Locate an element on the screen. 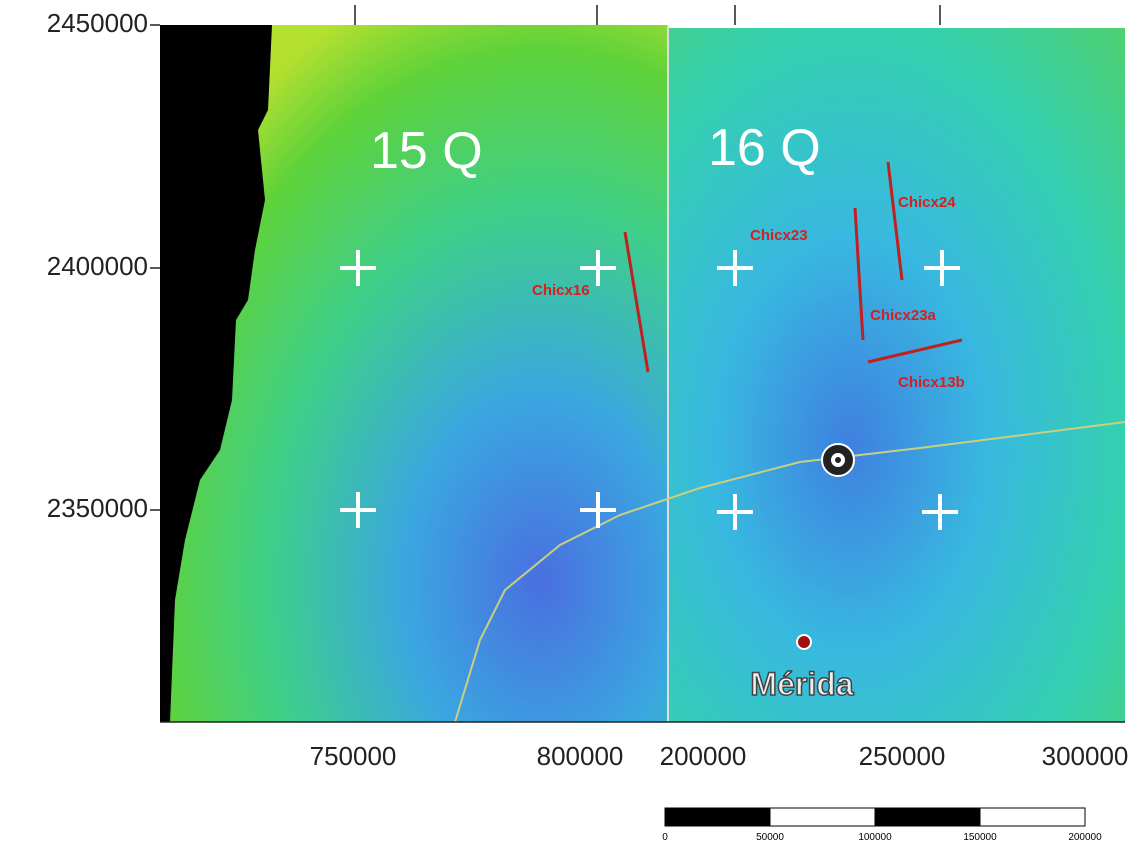 The width and height of the screenshot is (1148, 848). y-axis-label: 2450000 is located at coordinates (97, 23).